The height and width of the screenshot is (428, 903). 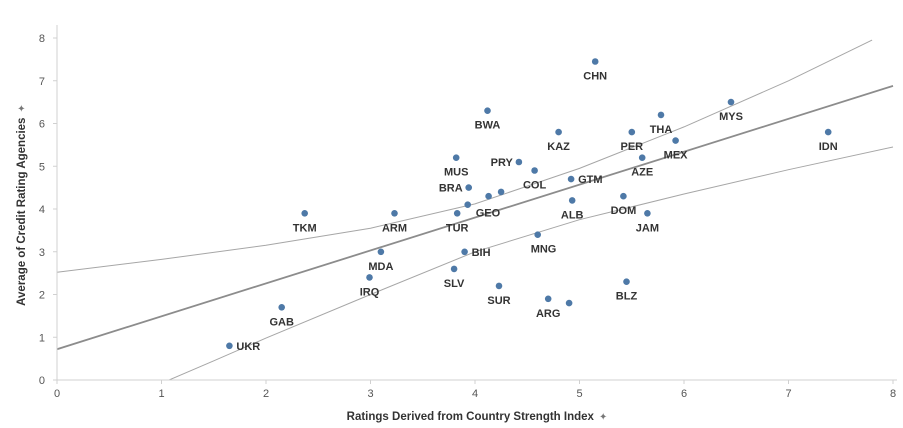 What do you see at coordinates (595, 77) in the screenshot?
I see `point-label: CHN` at bounding box center [595, 77].